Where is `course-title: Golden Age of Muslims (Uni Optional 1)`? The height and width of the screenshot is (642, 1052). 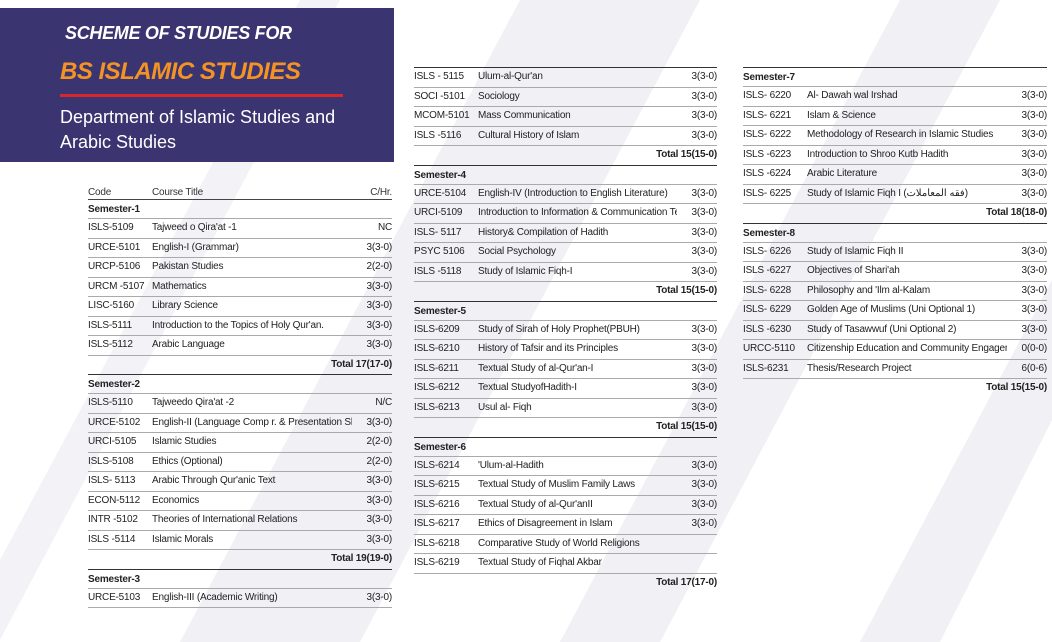 course-title: Golden Age of Muslims (Uni Optional 1) is located at coordinates (891, 309).